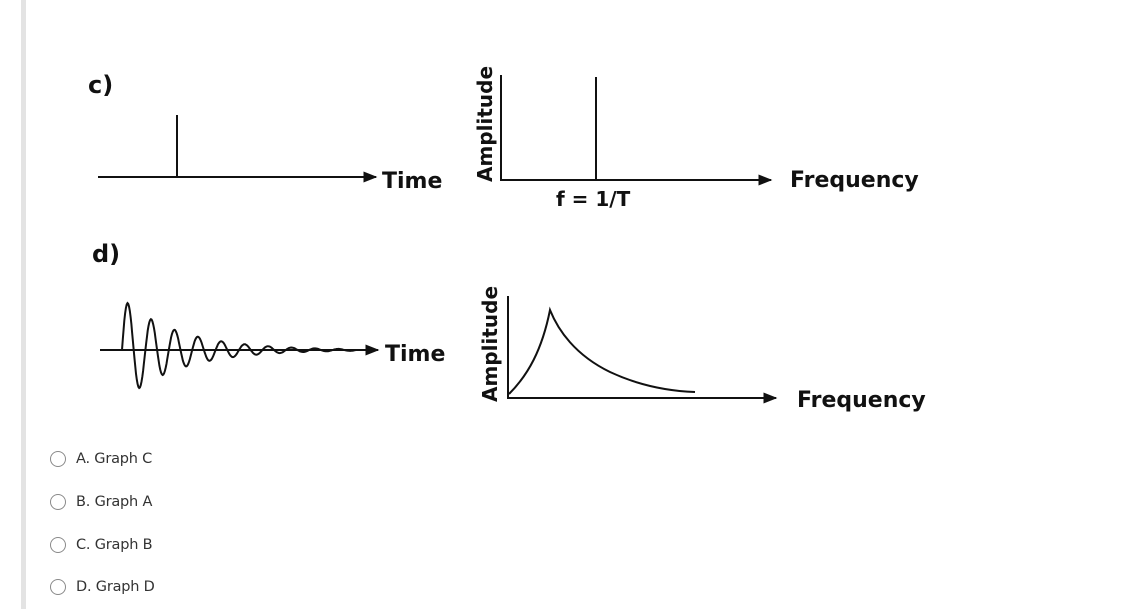  Describe the element at coordinates (114, 502) in the screenshot. I see `option-b-label: B. Graph A` at that location.